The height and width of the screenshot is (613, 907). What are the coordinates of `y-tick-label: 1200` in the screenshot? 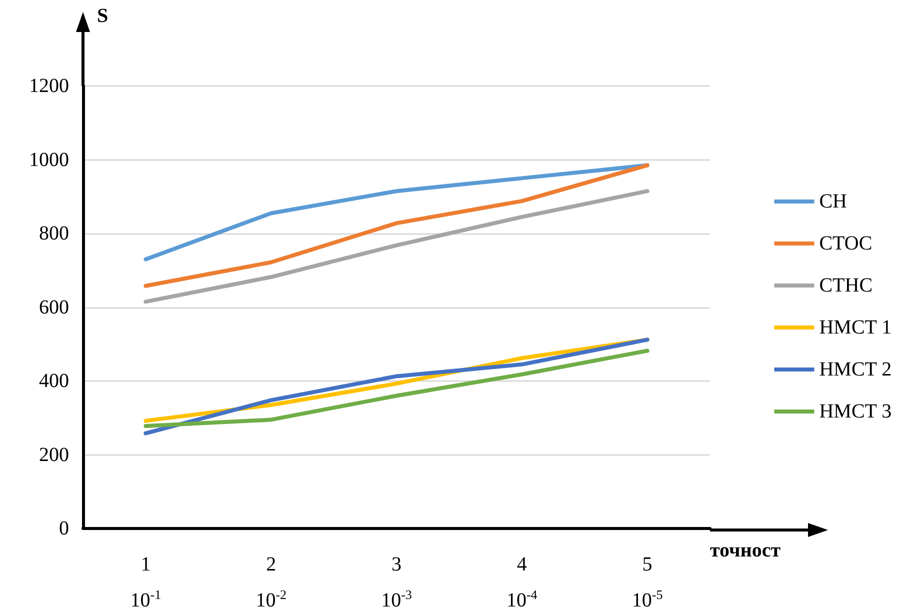 It's located at (49, 86).